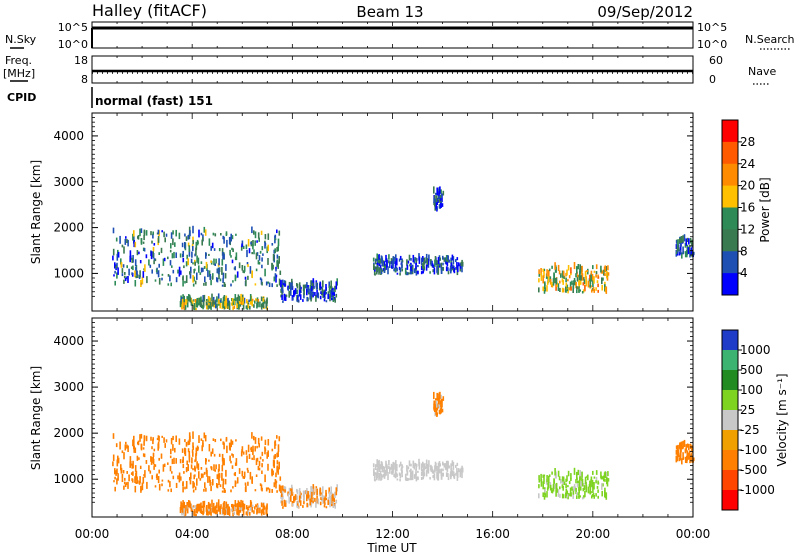 The image size is (800, 554). What do you see at coordinates (392, 534) in the screenshot?
I see `x-tick-label: 12:00` at bounding box center [392, 534].